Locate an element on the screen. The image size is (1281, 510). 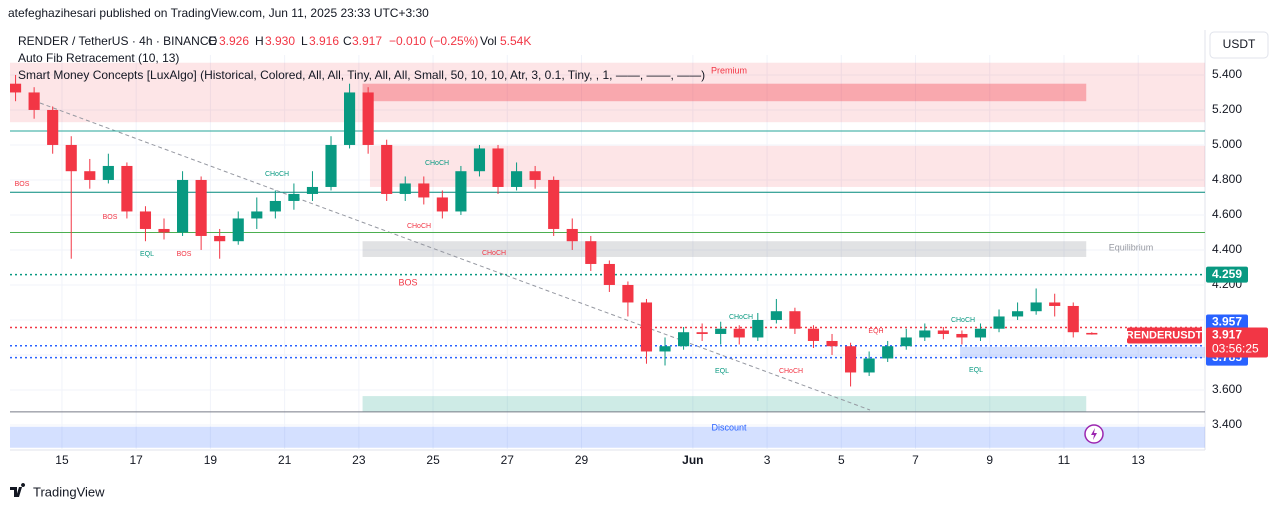
y-tick-label: 3.400 is located at coordinates (1227, 424).